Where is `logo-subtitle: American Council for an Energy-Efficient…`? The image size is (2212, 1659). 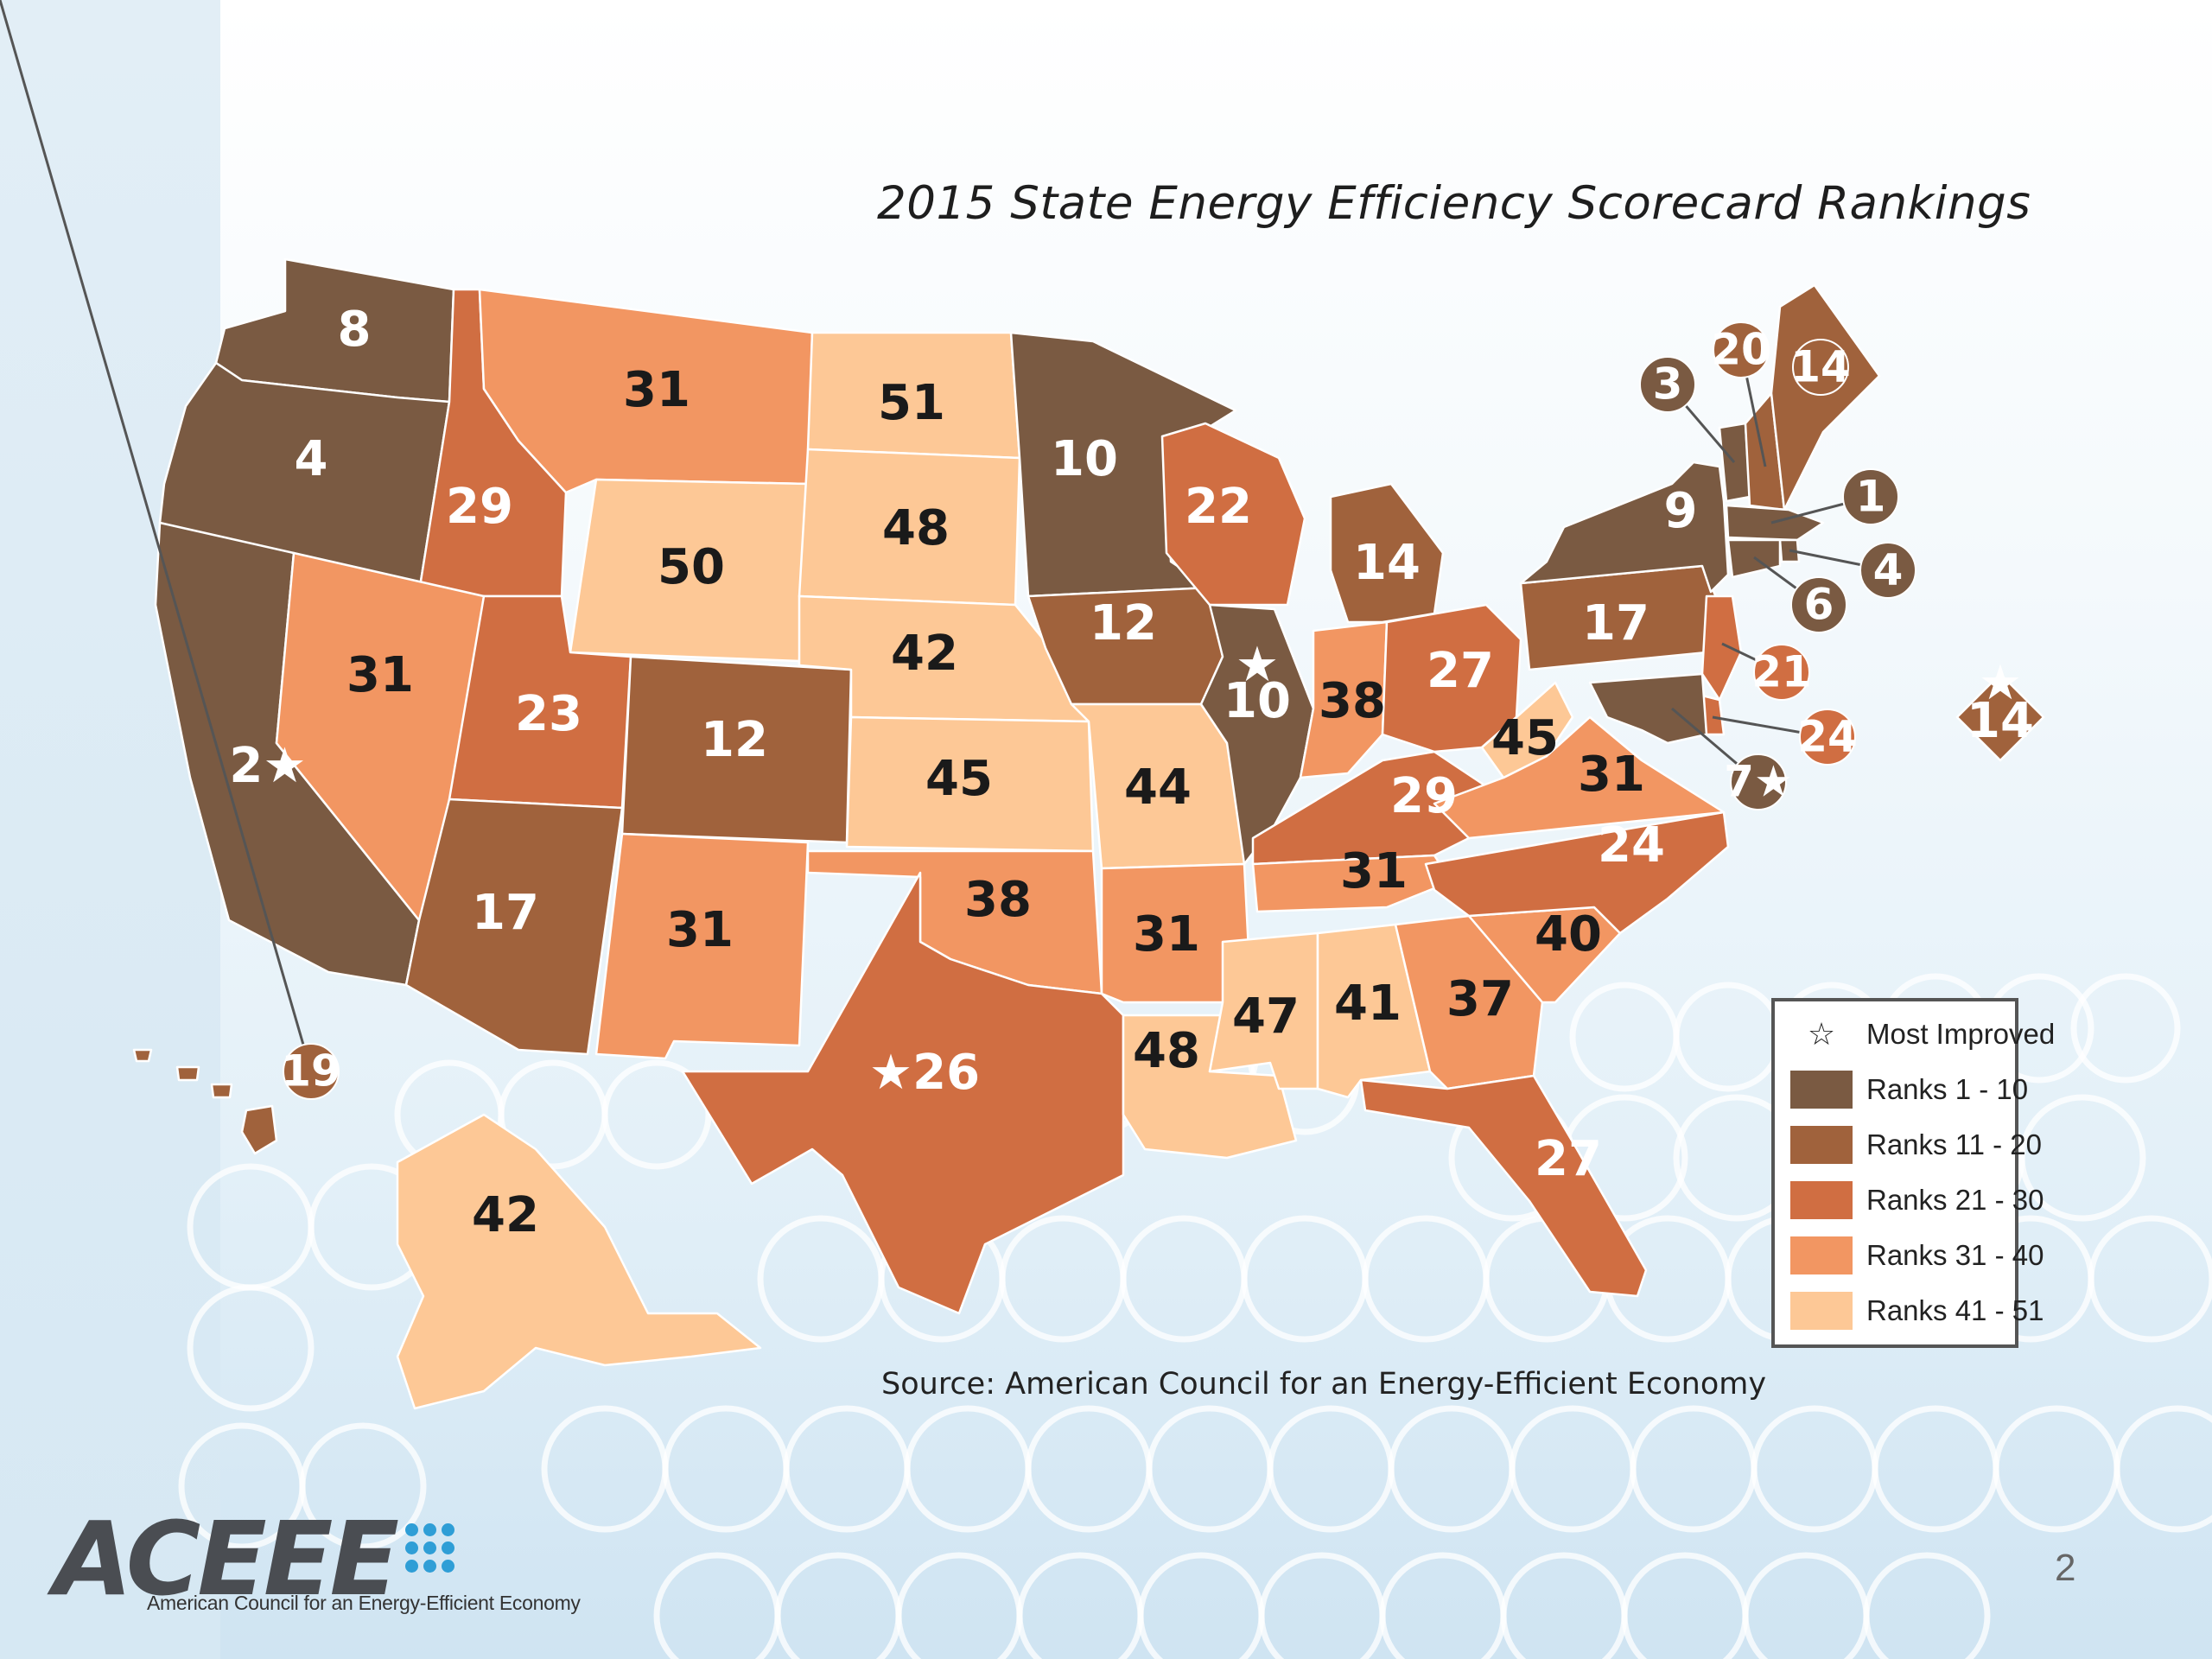 logo-subtitle: American Council for an Energy-Efficient… is located at coordinates (364, 1603).